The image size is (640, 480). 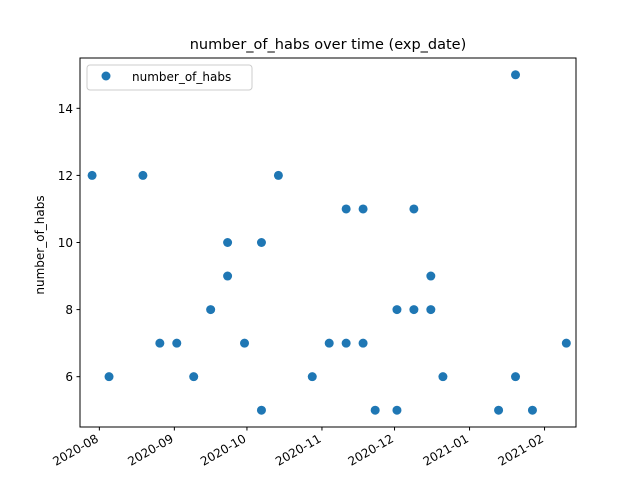 I want to click on y-tick-label: 10, so click(x=65, y=243).